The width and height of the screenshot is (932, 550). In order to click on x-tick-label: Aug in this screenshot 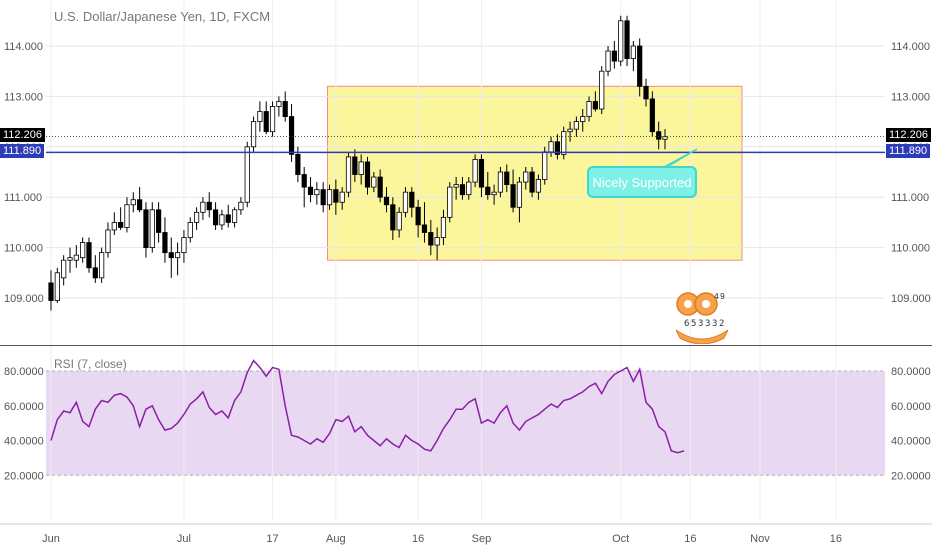, I will do `click(336, 539)`.